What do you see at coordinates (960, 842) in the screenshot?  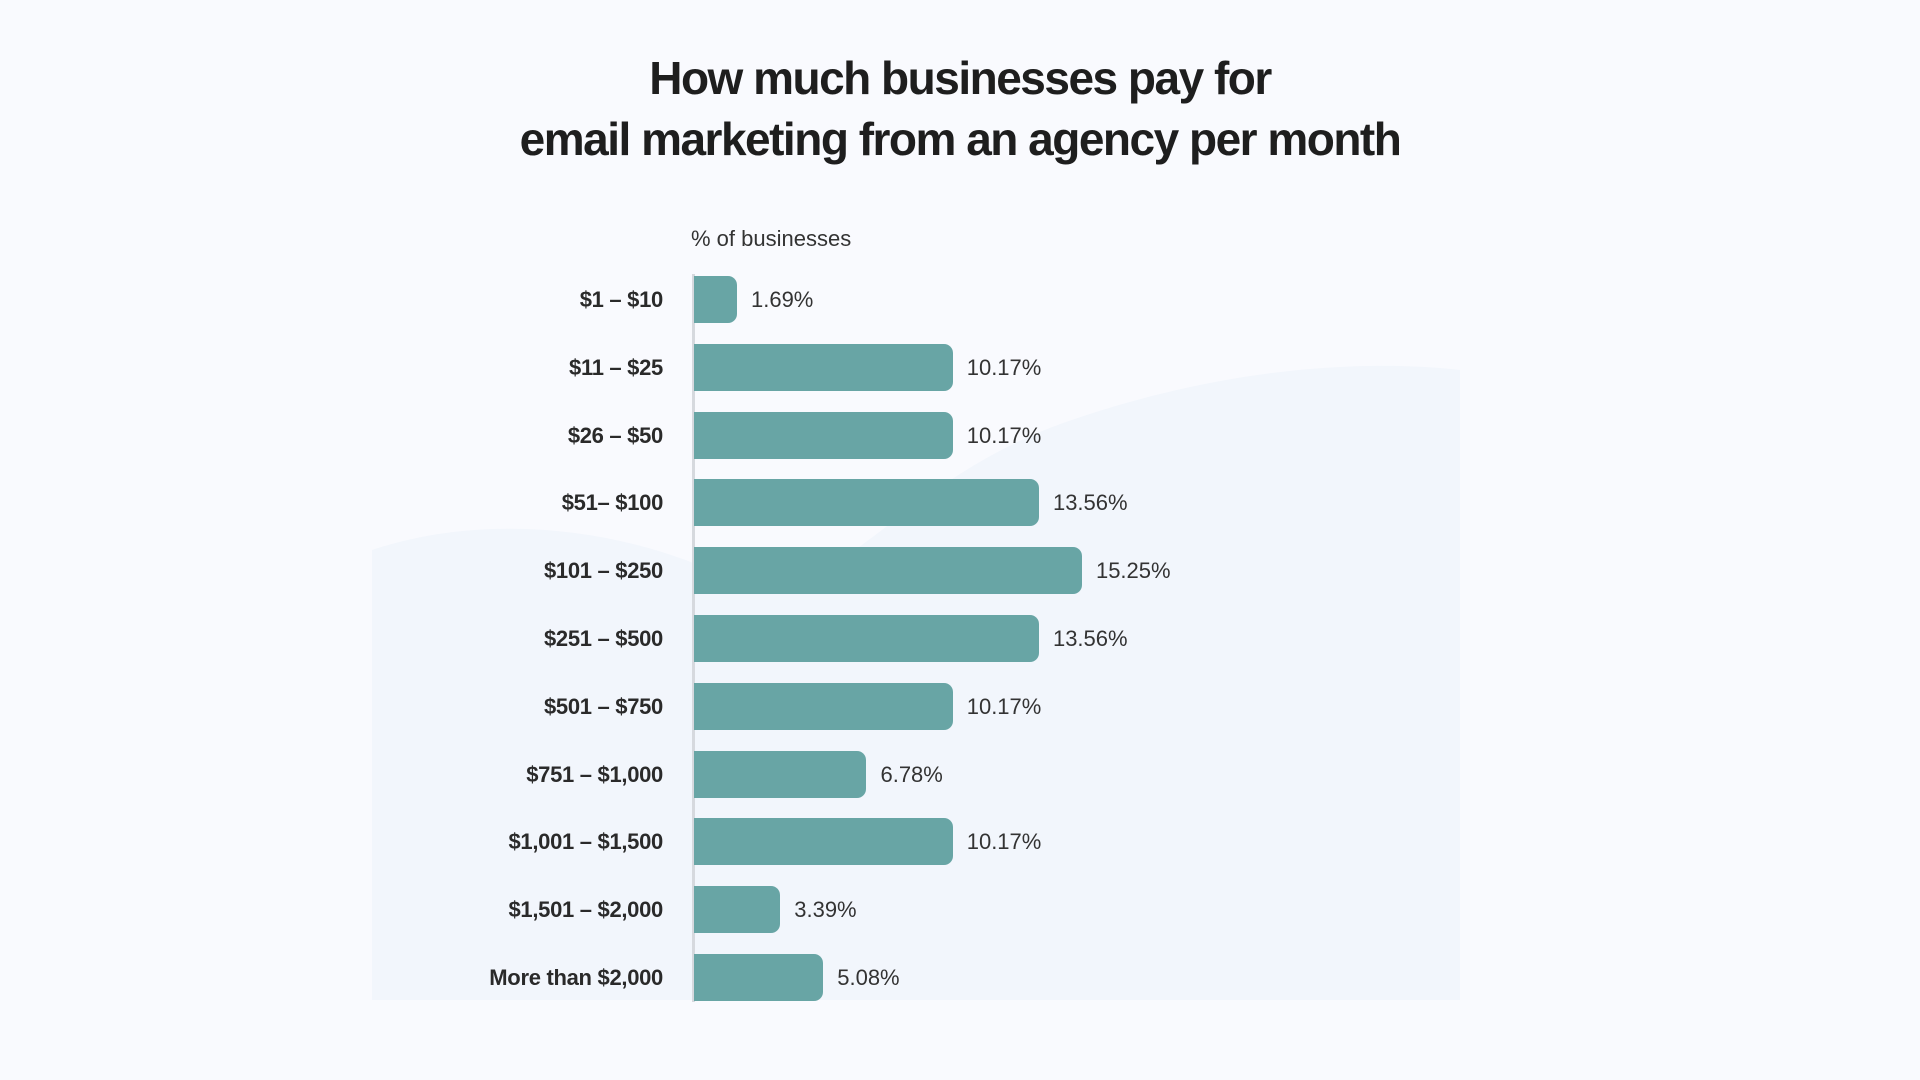 I see `bar-row: $1,001 – $1,500 10.17%` at bounding box center [960, 842].